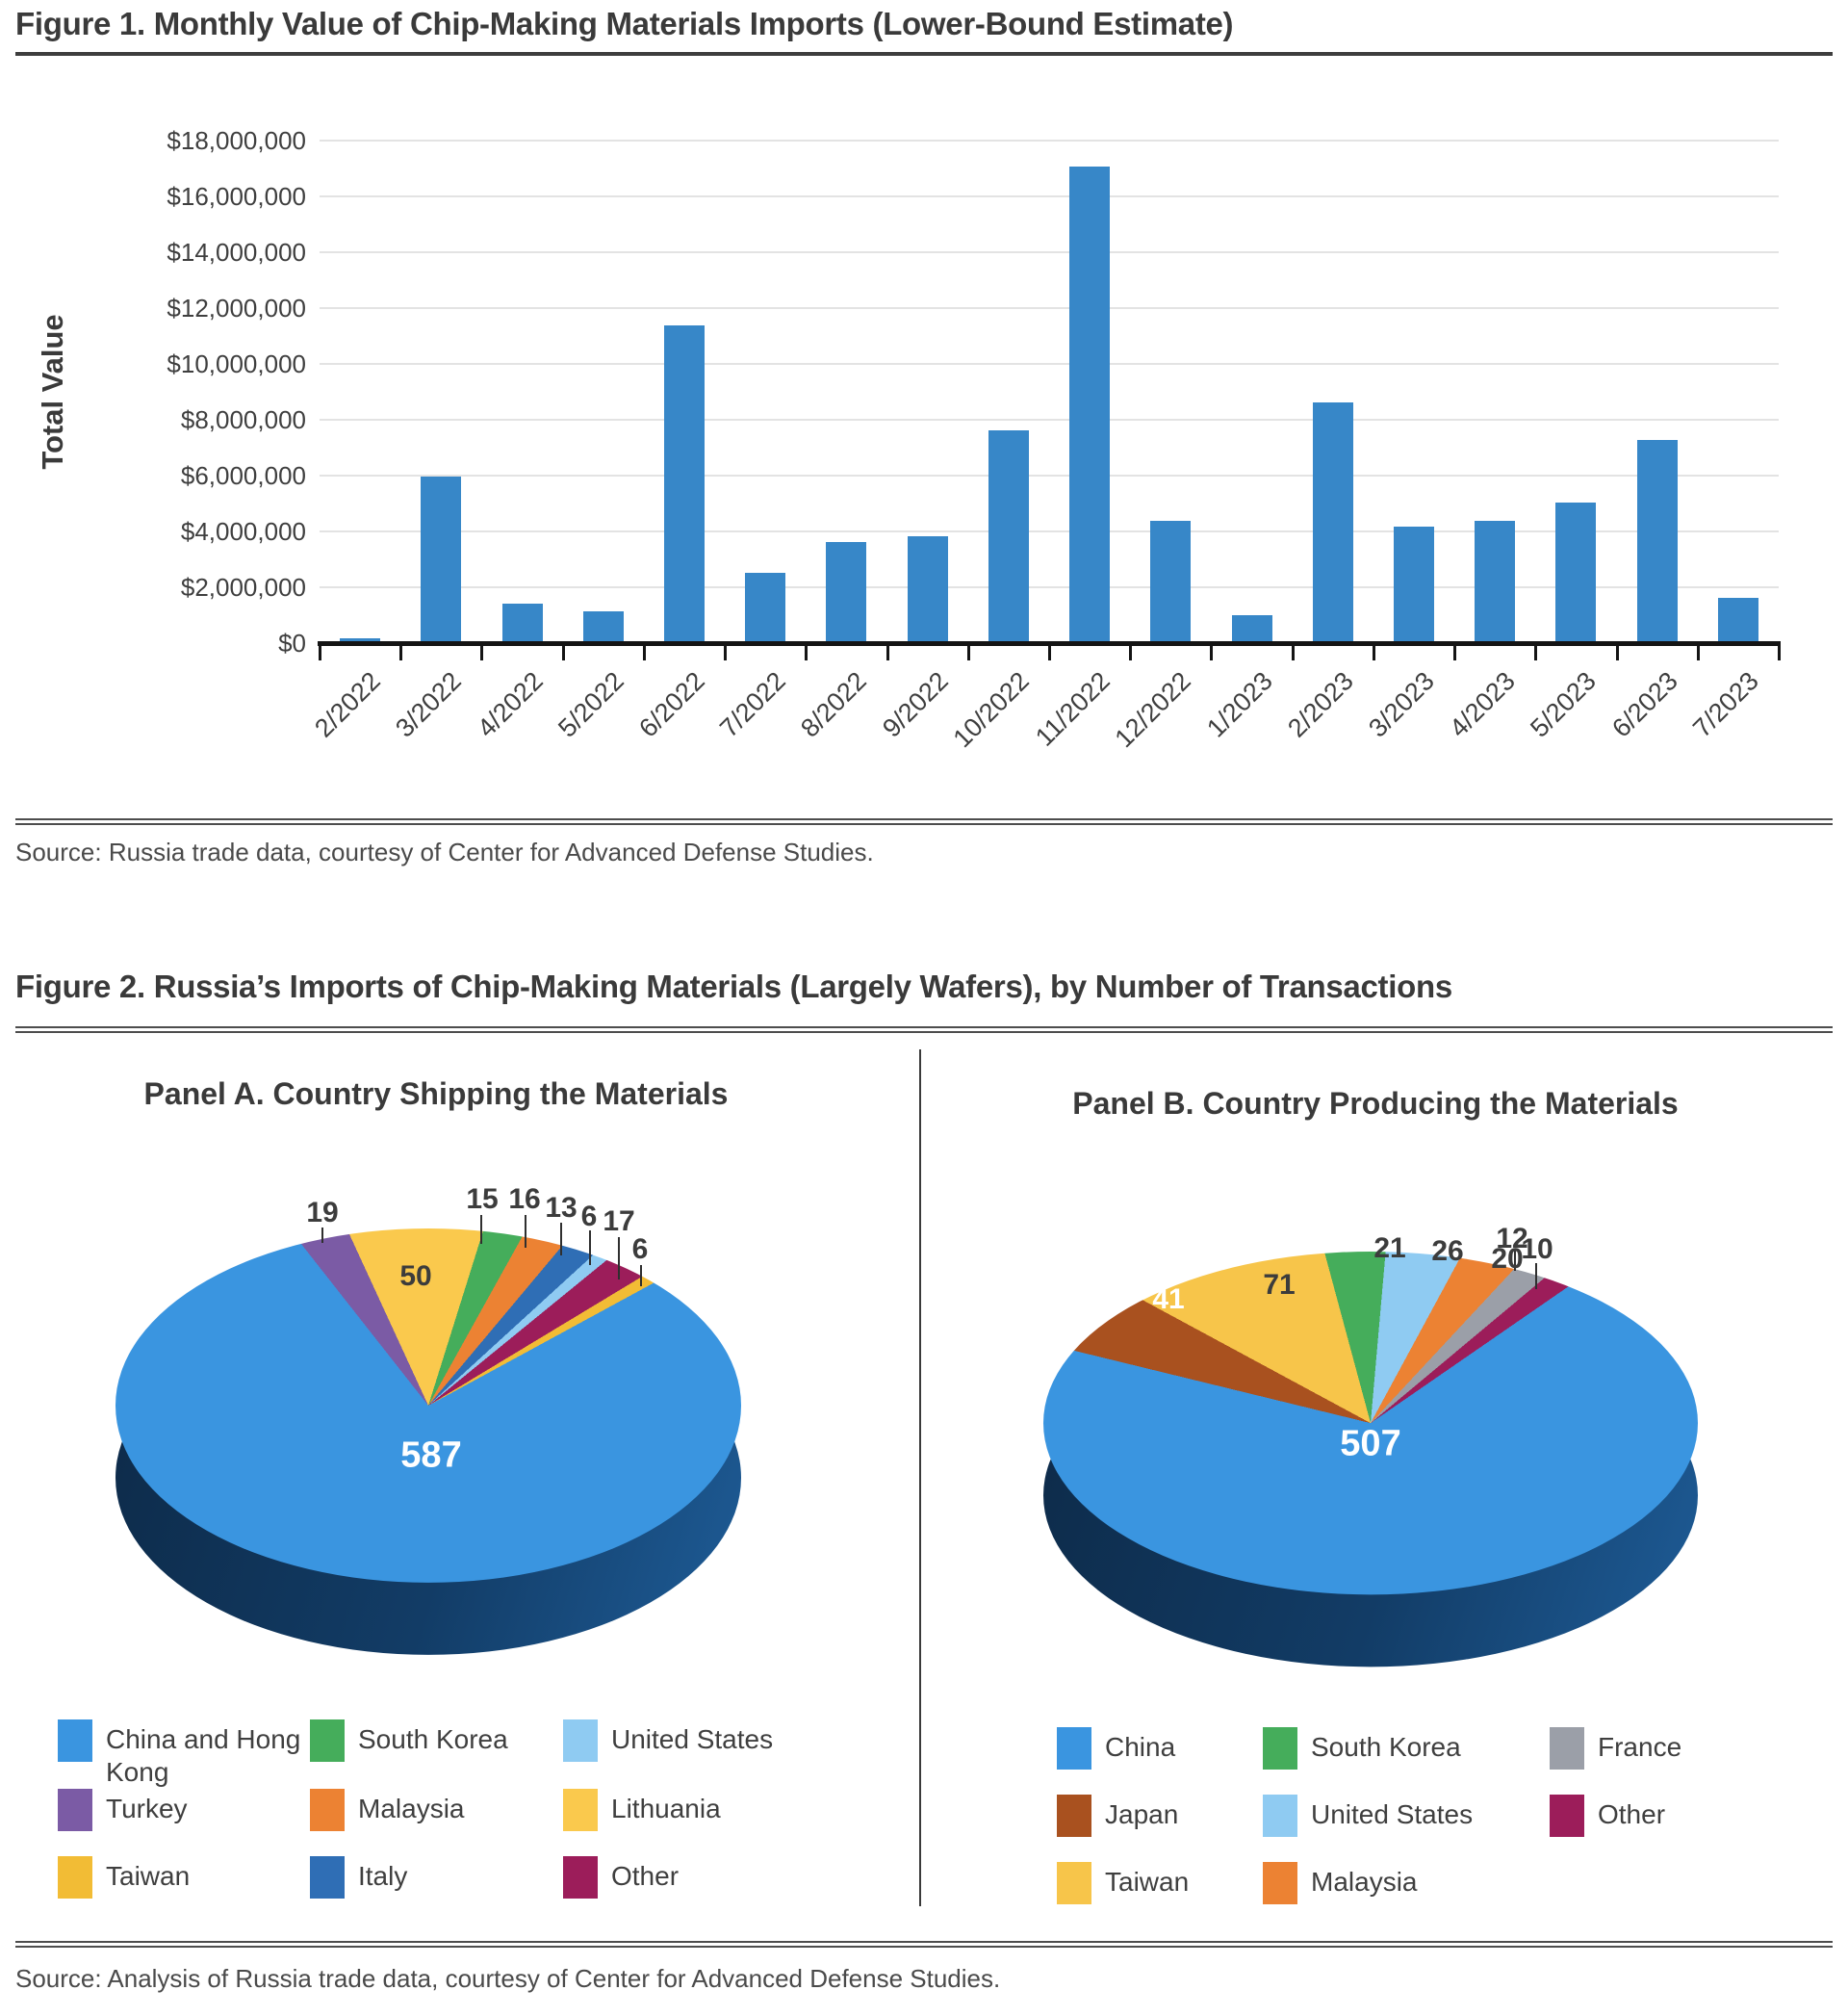 The image size is (1848, 2016). Describe the element at coordinates (753, 704) in the screenshot. I see `x-label-7/2022: 7/2022` at that location.